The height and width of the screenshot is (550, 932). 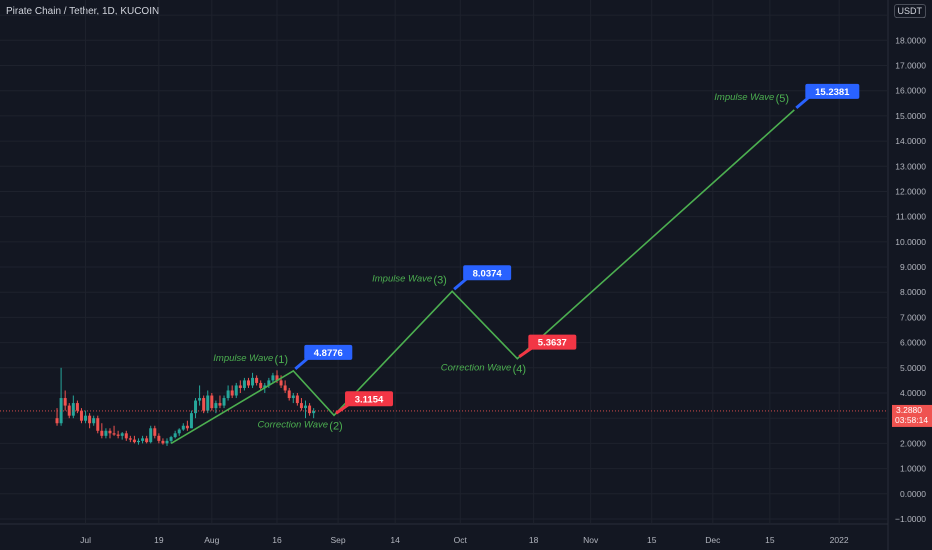 What do you see at coordinates (782, 99) in the screenshot?
I see `wave-number-label: (5)` at bounding box center [782, 99].